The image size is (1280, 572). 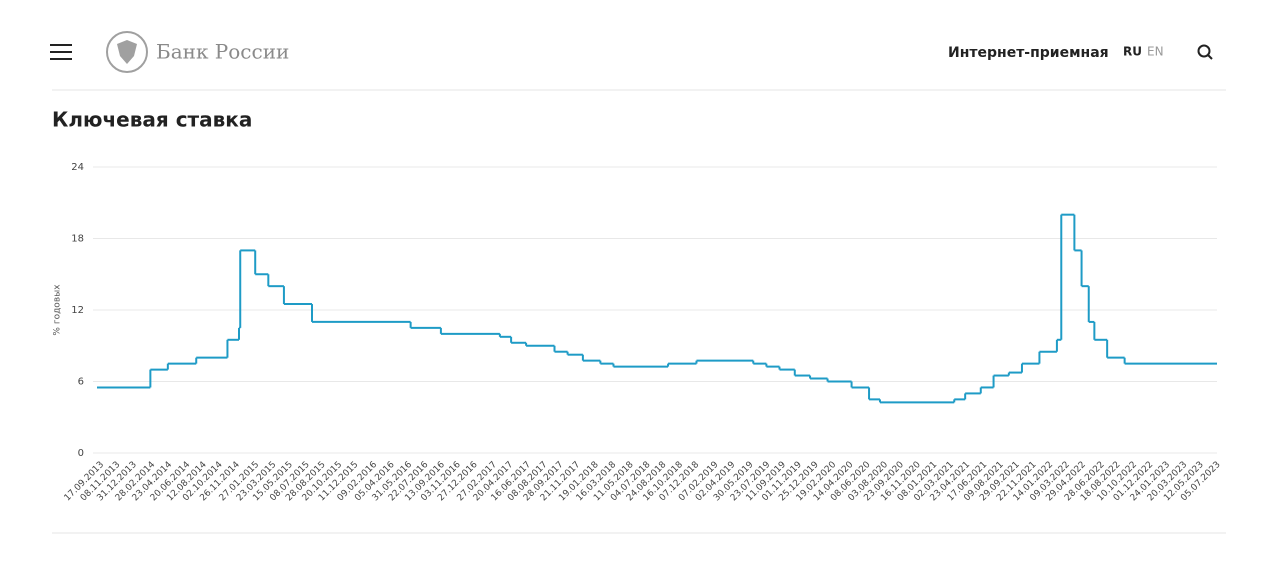 I want to click on y-tick-label: 12, so click(x=77, y=310).